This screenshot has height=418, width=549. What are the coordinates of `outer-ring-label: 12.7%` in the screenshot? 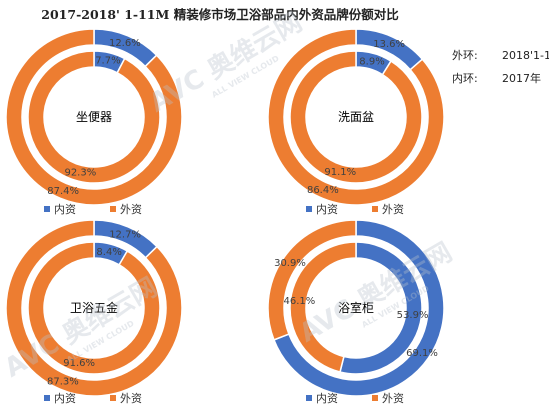 It's located at (125, 234).